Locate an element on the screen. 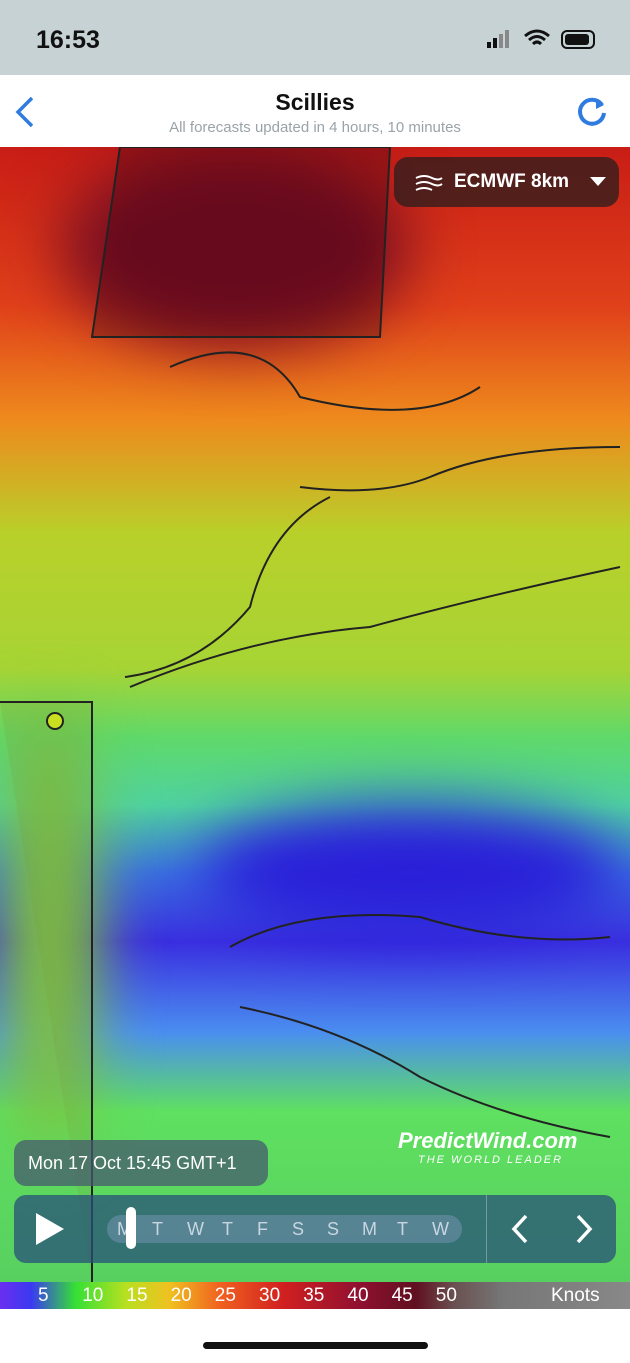  timeline-handle is located at coordinates (131, 1228).